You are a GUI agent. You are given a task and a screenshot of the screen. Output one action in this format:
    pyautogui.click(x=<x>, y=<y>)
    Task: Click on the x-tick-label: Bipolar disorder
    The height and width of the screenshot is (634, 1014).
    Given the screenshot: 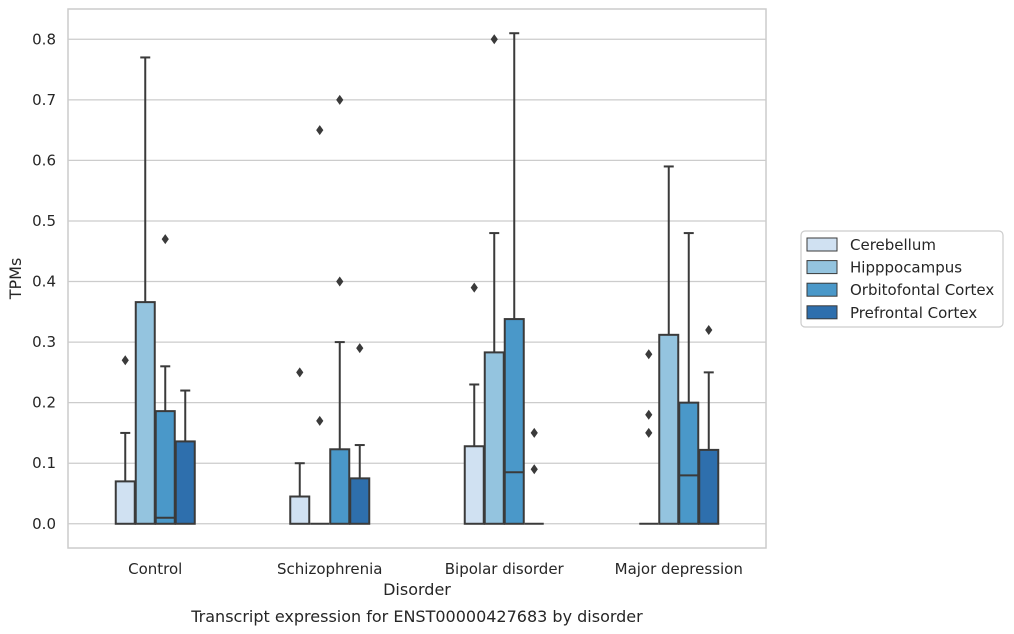 What is the action you would take?
    pyautogui.click(x=505, y=569)
    